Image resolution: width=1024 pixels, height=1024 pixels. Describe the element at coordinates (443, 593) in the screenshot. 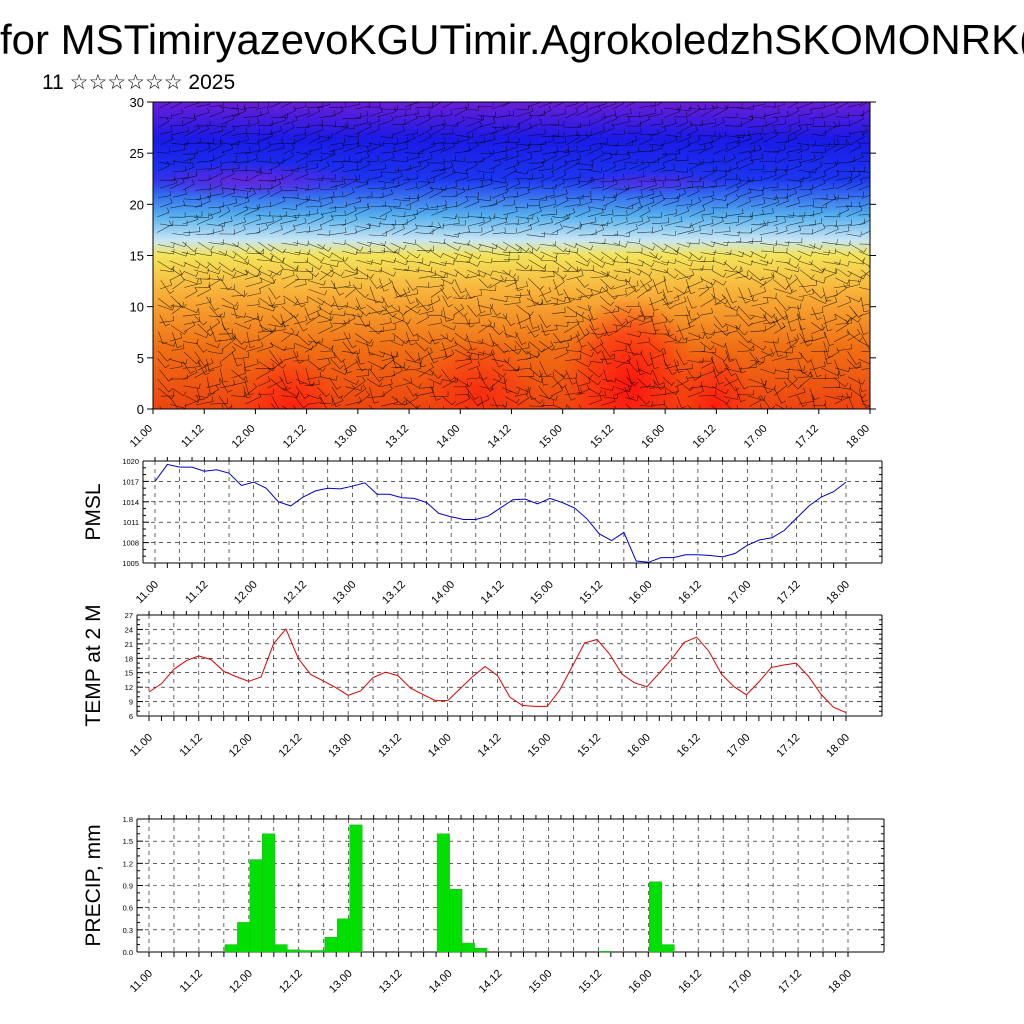

I see `x-tick-label: 14.00` at that location.